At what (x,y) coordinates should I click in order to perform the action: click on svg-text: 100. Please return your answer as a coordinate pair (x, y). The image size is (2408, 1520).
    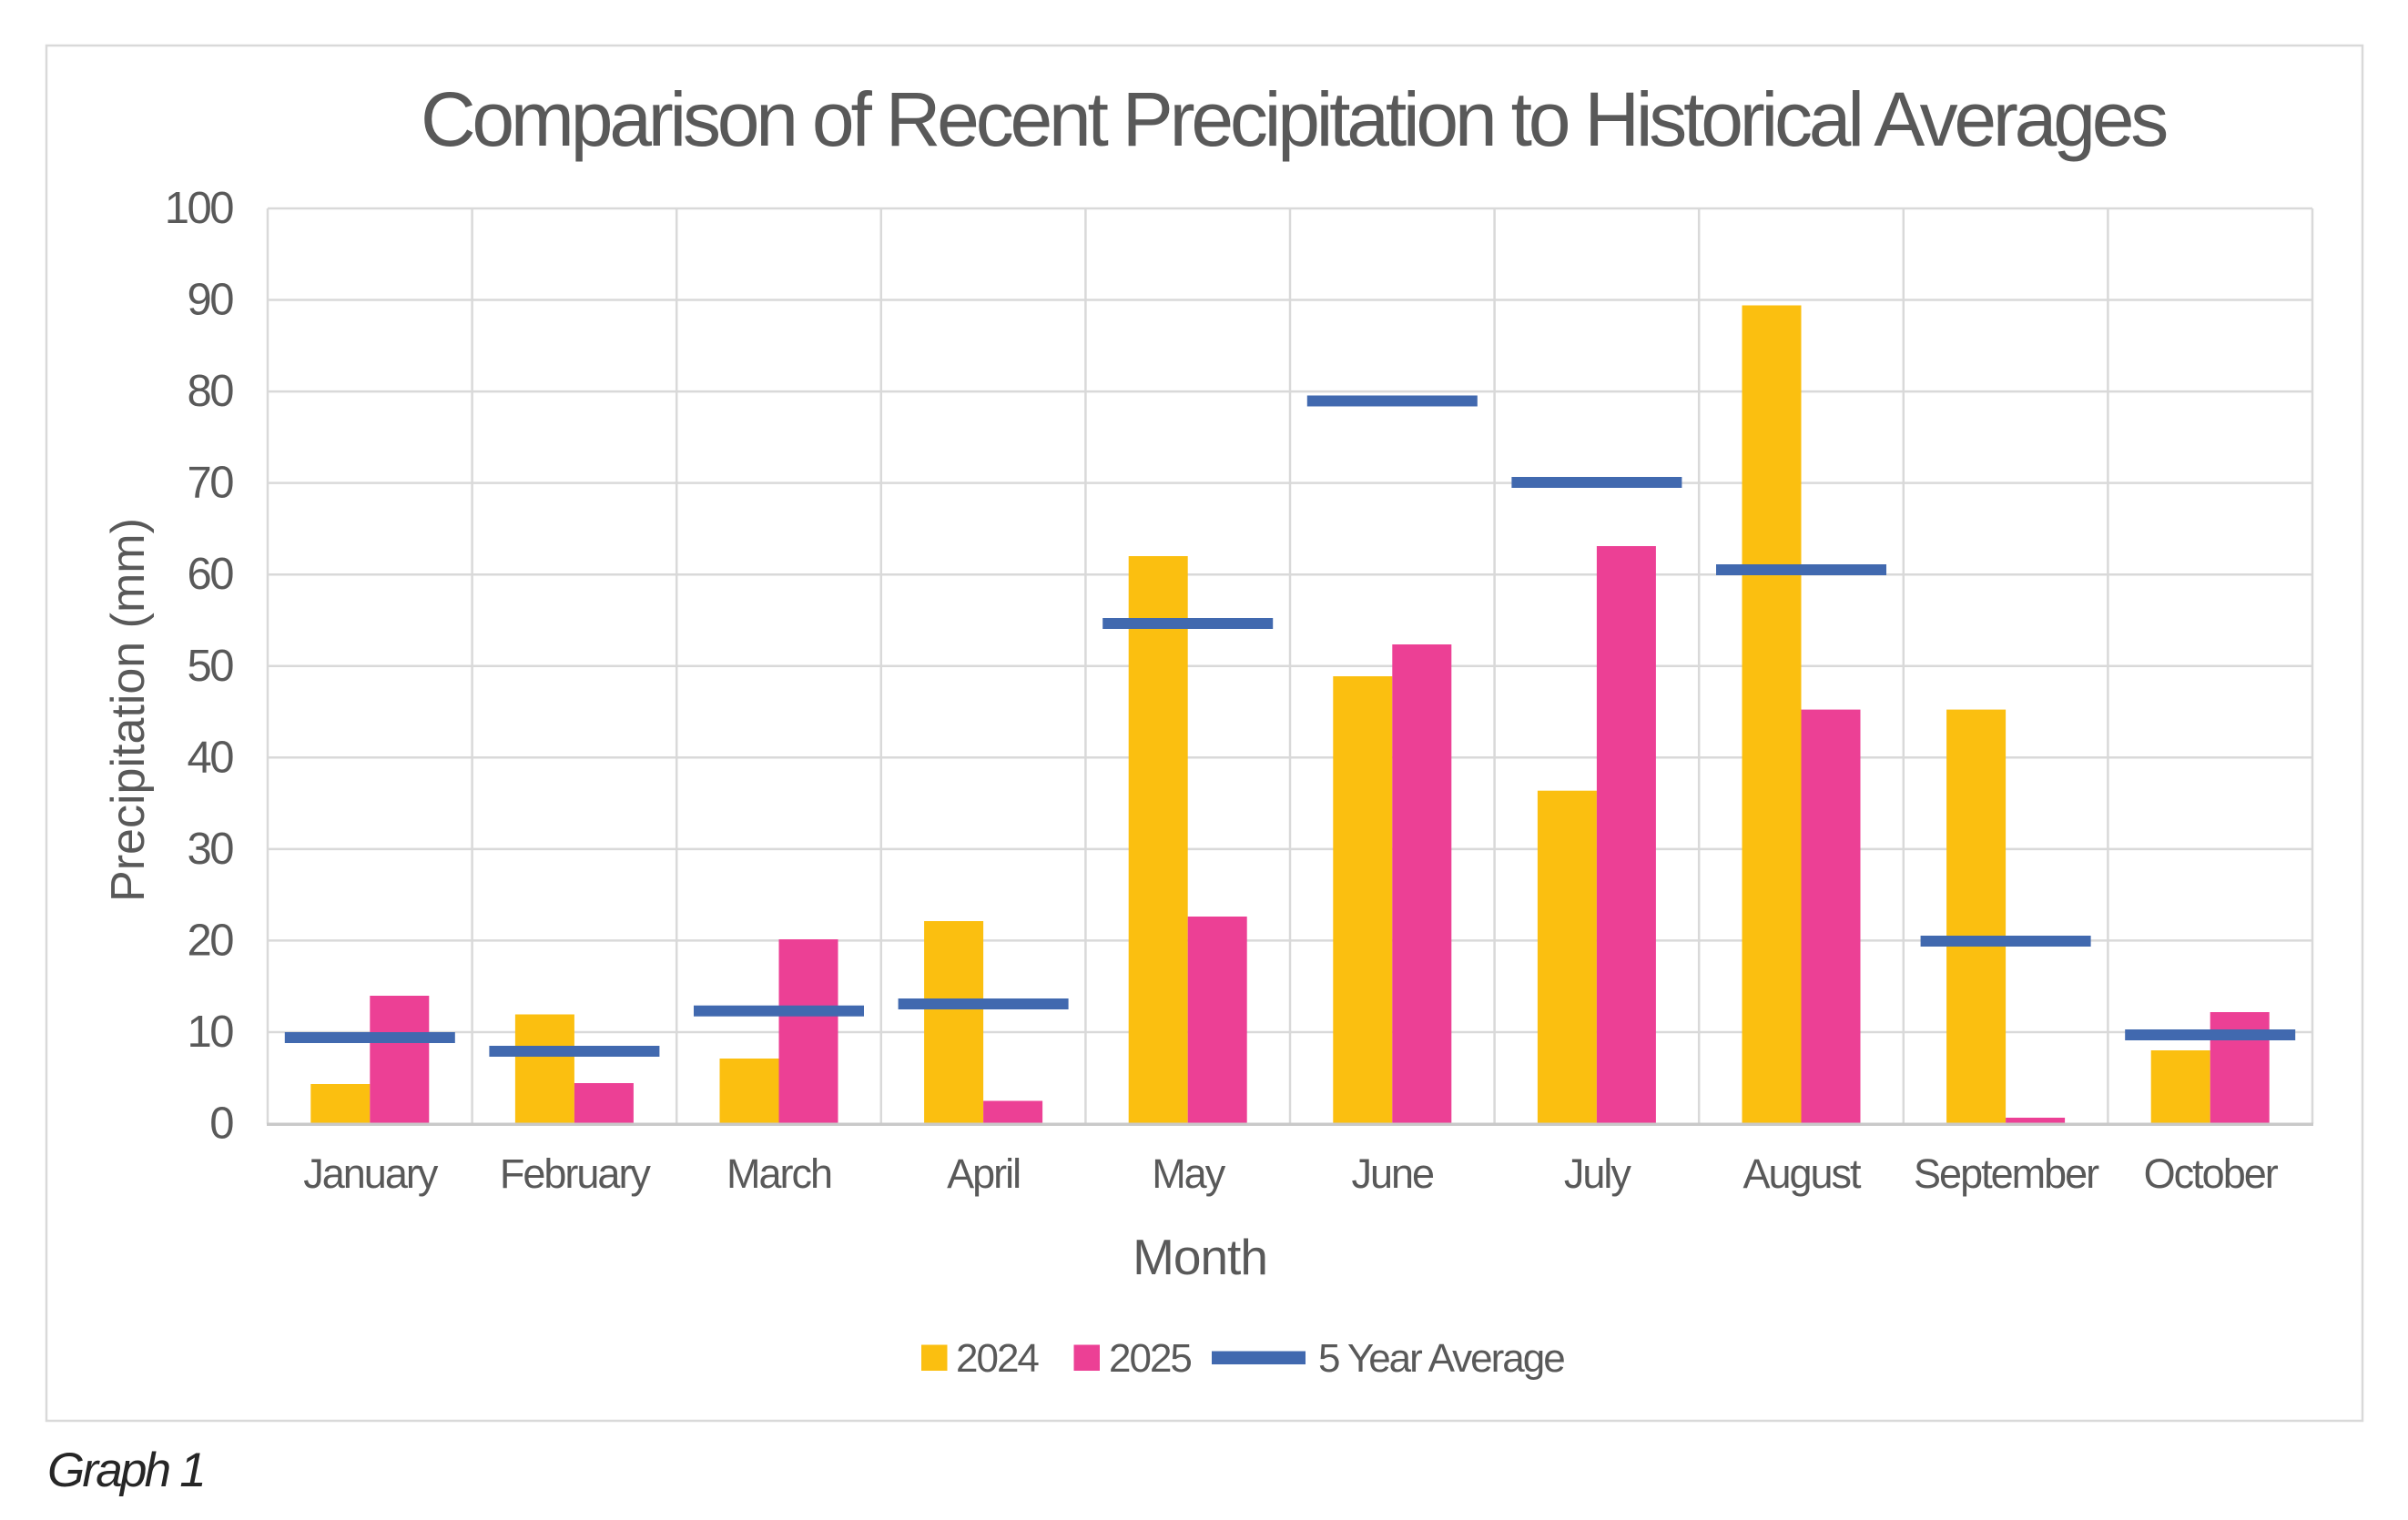
    Looking at the image, I should click on (199, 208).